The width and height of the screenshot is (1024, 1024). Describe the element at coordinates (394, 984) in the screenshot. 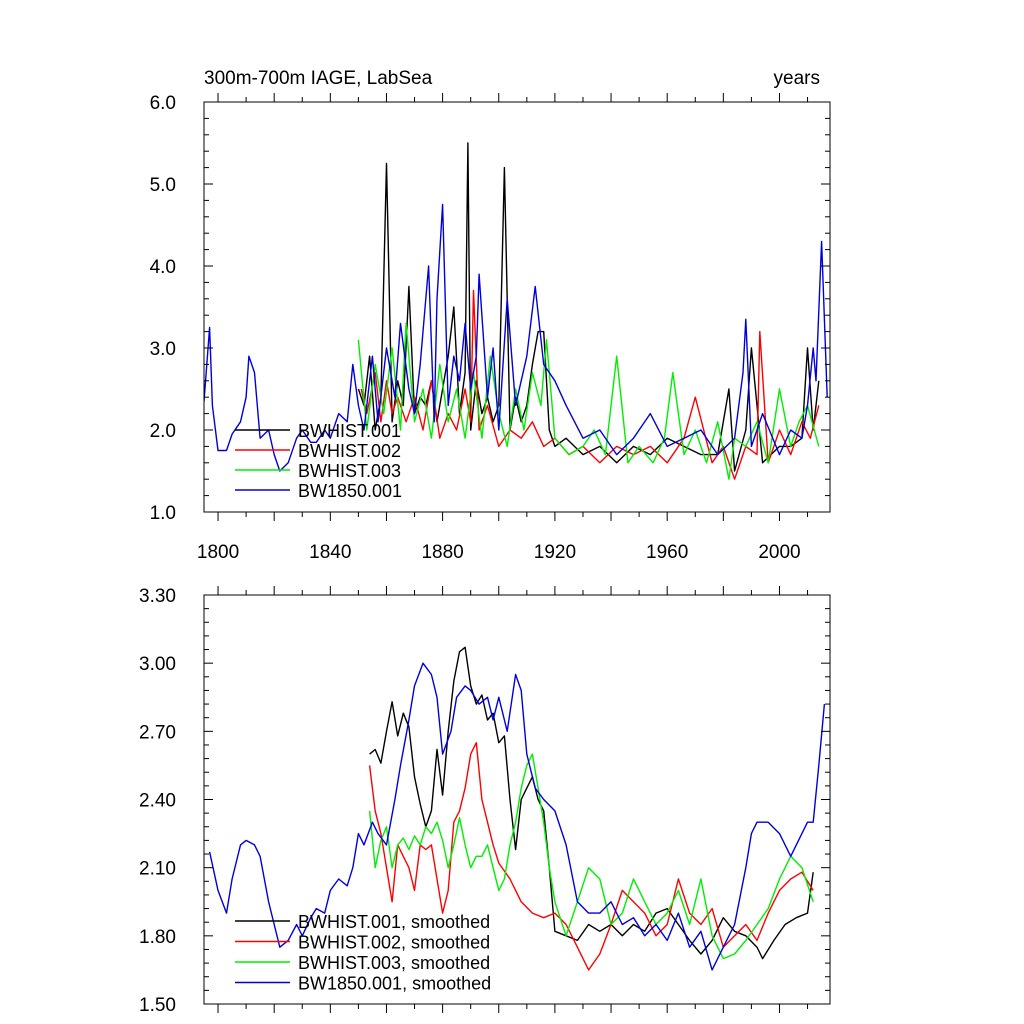

I see `legend-label: BW1850.001, smoothed` at that location.